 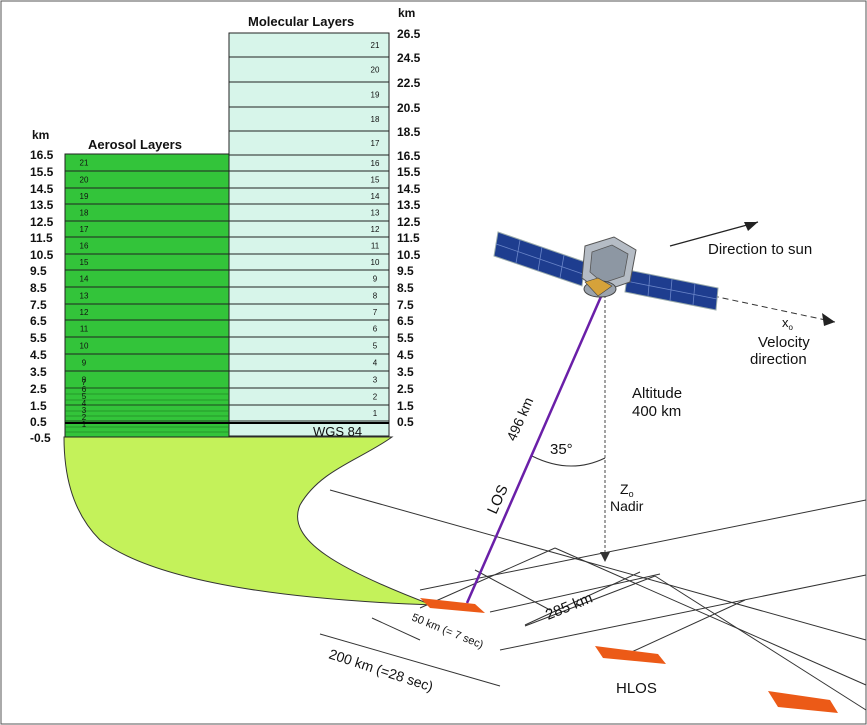 What do you see at coordinates (375, 213) in the screenshot?
I see `molecular-layer-number: 13` at bounding box center [375, 213].